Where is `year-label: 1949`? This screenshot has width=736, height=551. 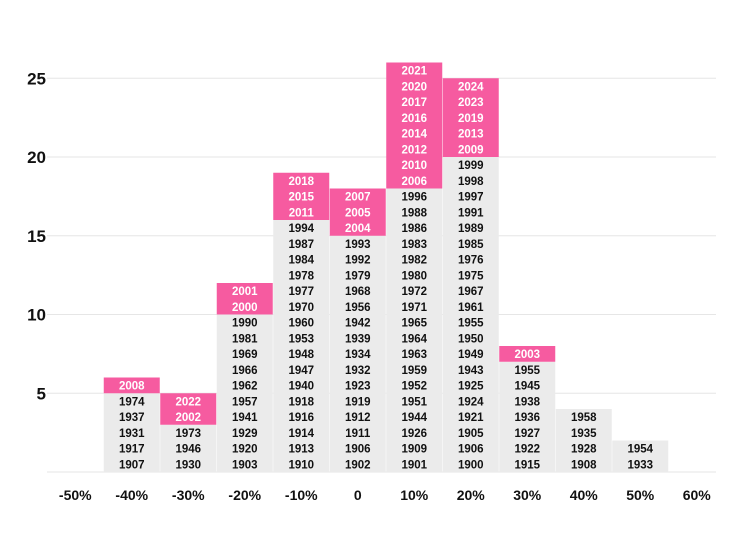 year-label: 1949 is located at coordinates (471, 355).